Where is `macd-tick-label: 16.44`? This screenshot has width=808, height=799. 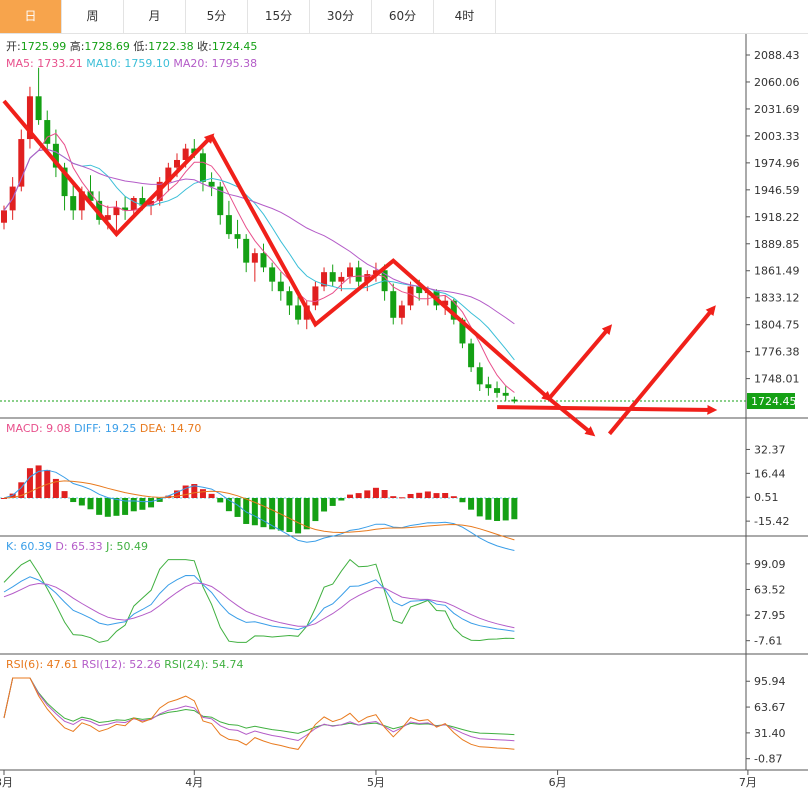
macd-tick-label: 16.44 is located at coordinates (770, 473).